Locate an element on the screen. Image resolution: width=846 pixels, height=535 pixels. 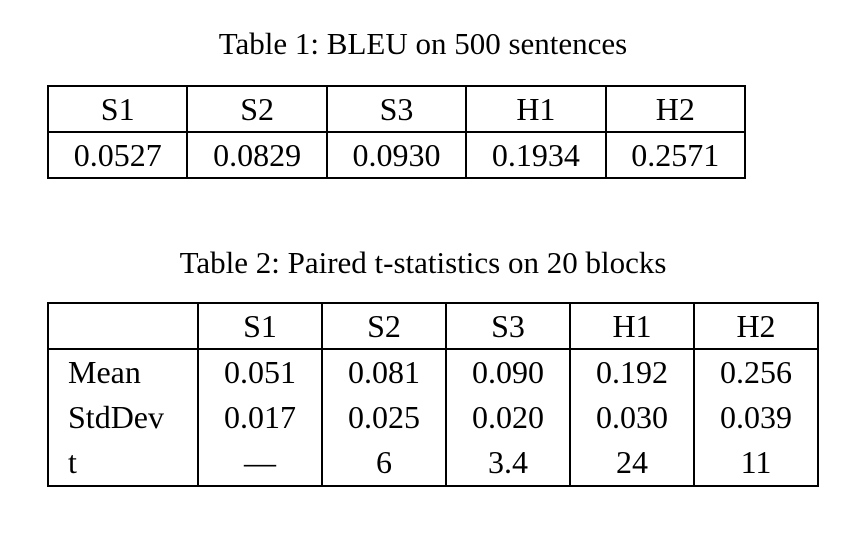
cell: 0.0829 is located at coordinates (257, 155).